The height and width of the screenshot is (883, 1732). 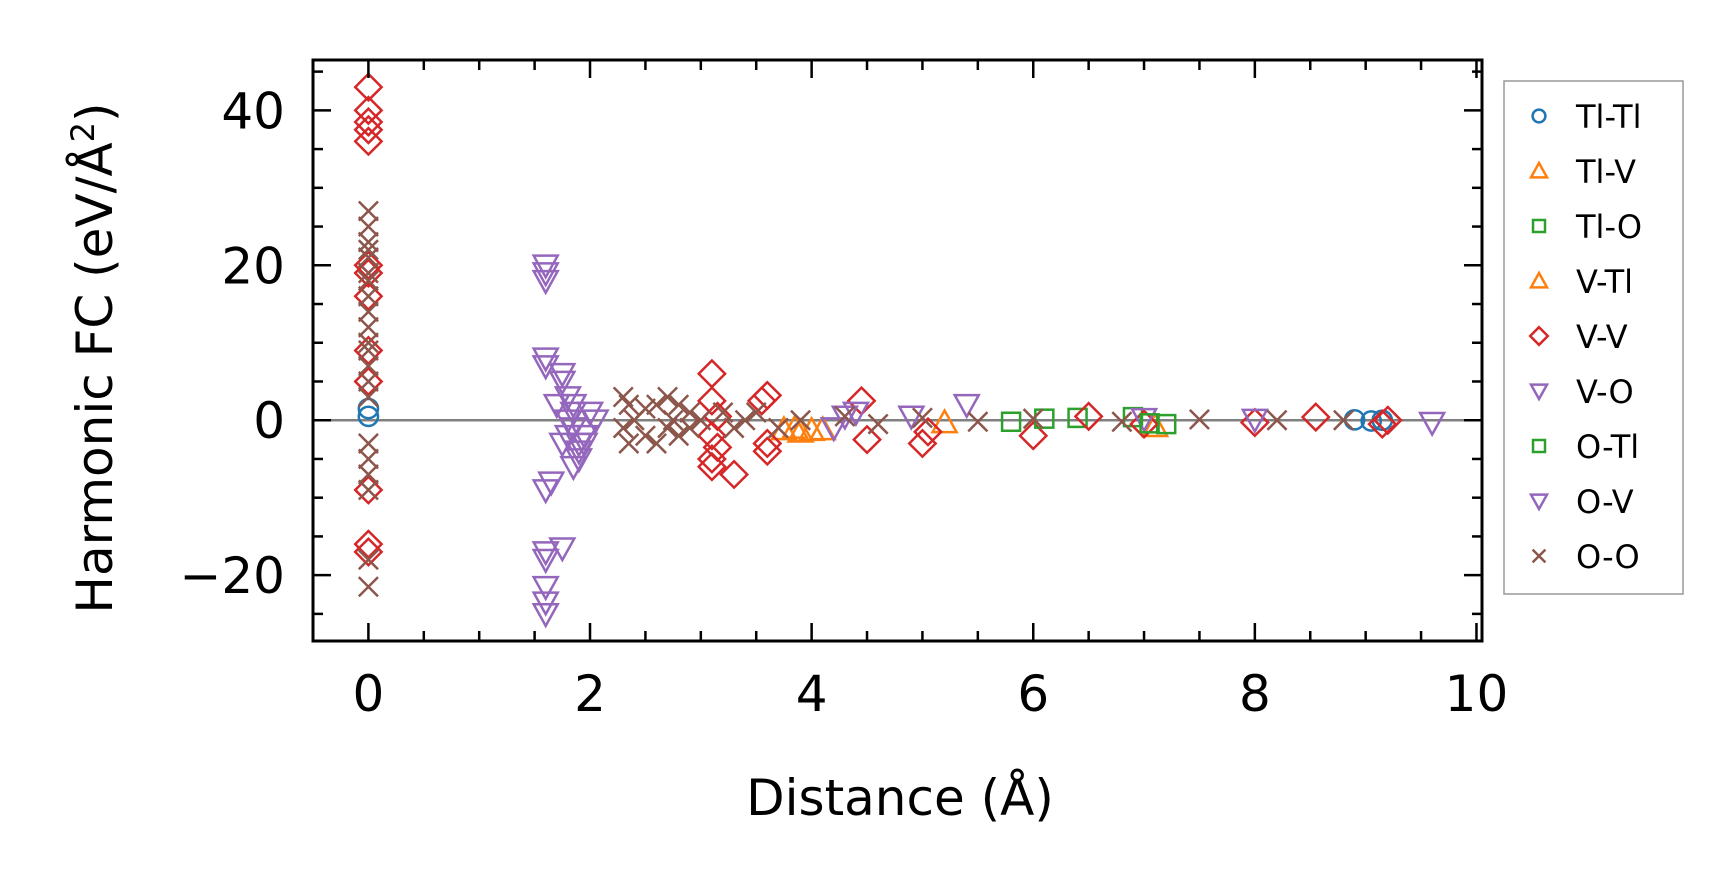 I want to click on y-tick-label: 40, so click(x=253, y=111).